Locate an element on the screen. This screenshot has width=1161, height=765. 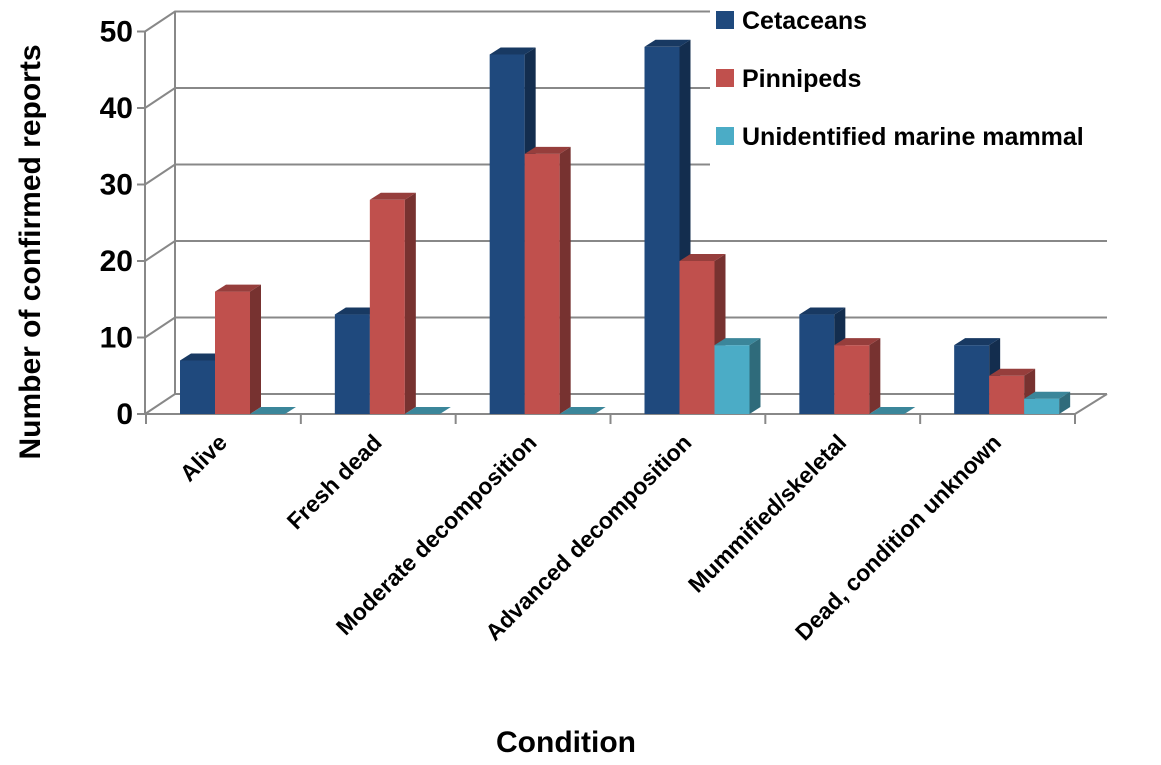
legend-background is located at coordinates (932, 84).